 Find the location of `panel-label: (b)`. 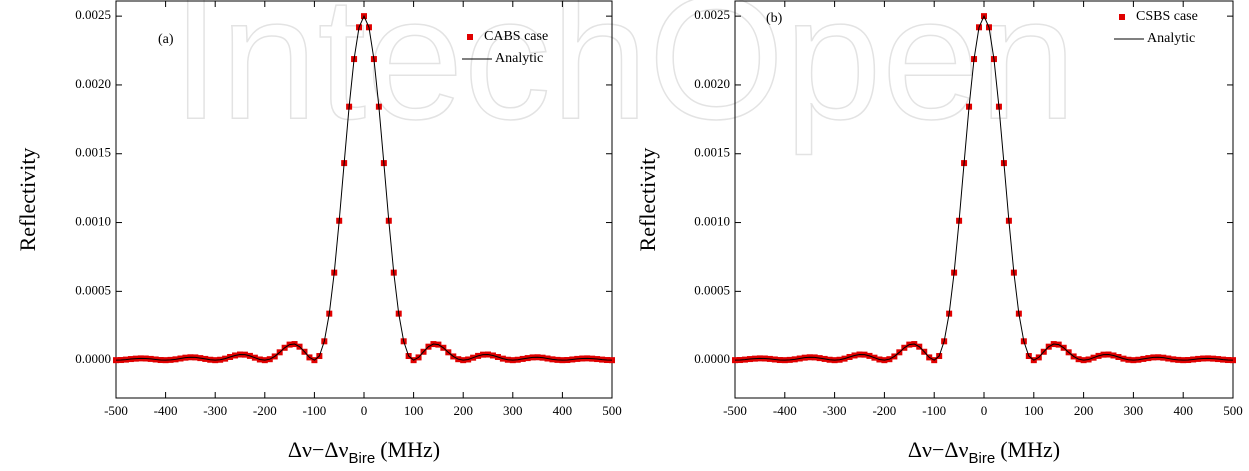

panel-label: (b) is located at coordinates (774, 18).